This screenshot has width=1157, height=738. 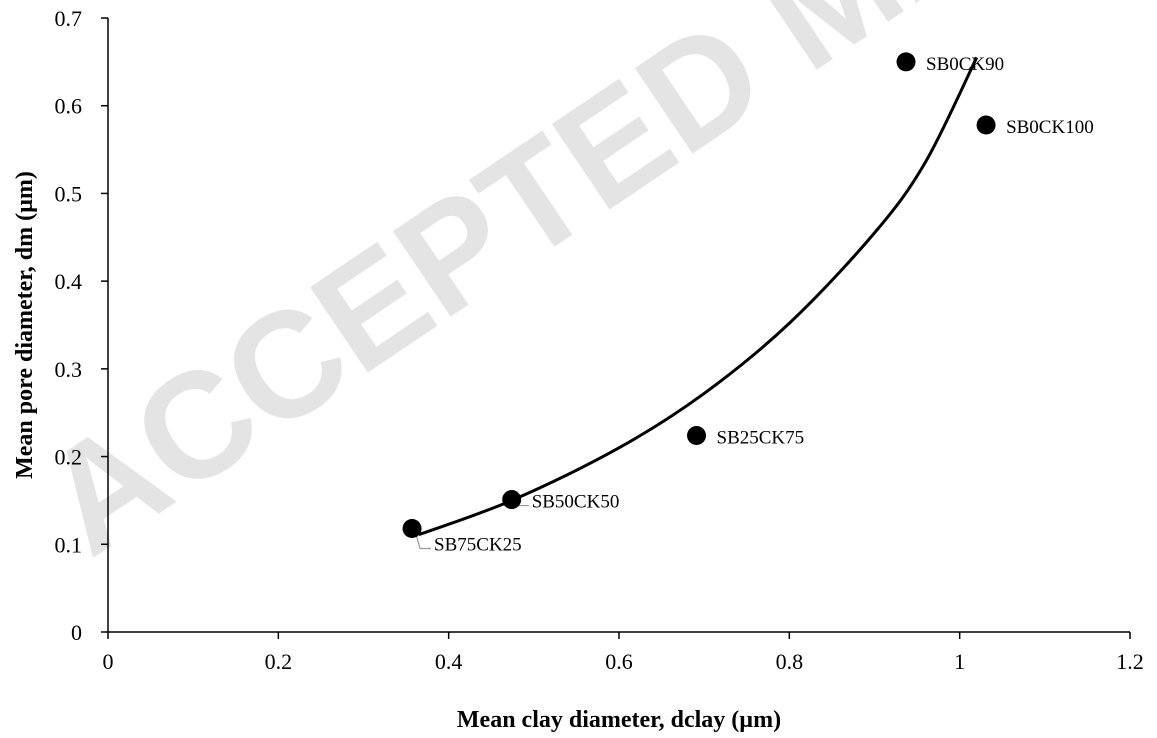 What do you see at coordinates (619, 720) in the screenshot?
I see `x-axis-title: Mean clay diameter, dclay (µm)` at bounding box center [619, 720].